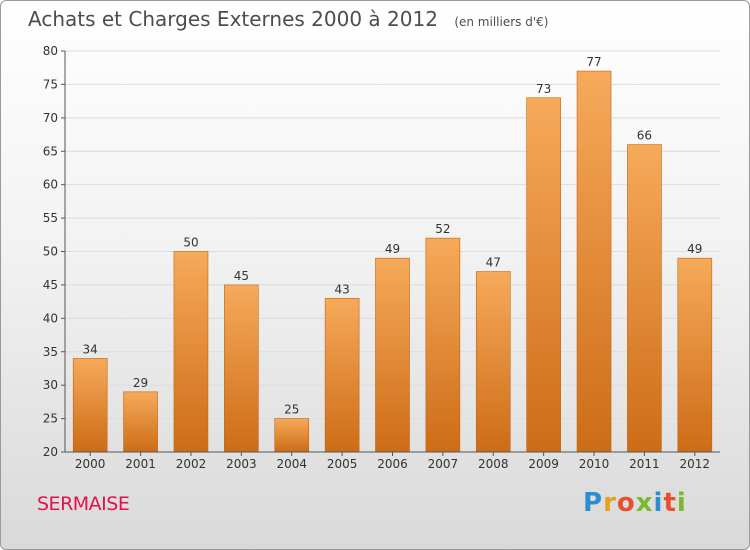  What do you see at coordinates (695, 464) in the screenshot?
I see `x-tick-label: 2012` at bounding box center [695, 464].